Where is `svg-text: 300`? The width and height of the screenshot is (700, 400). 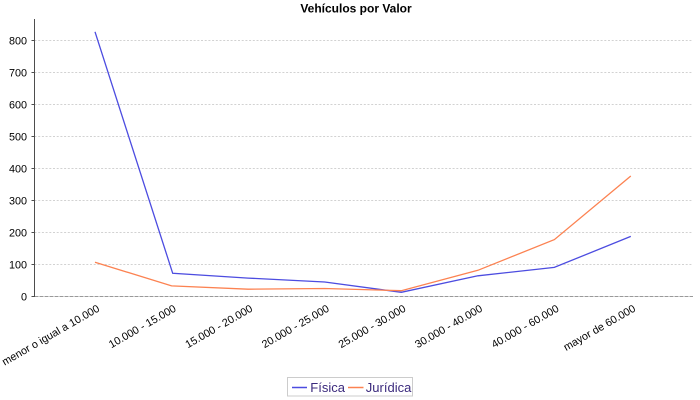 svg-text: 300 is located at coordinates (18, 202).